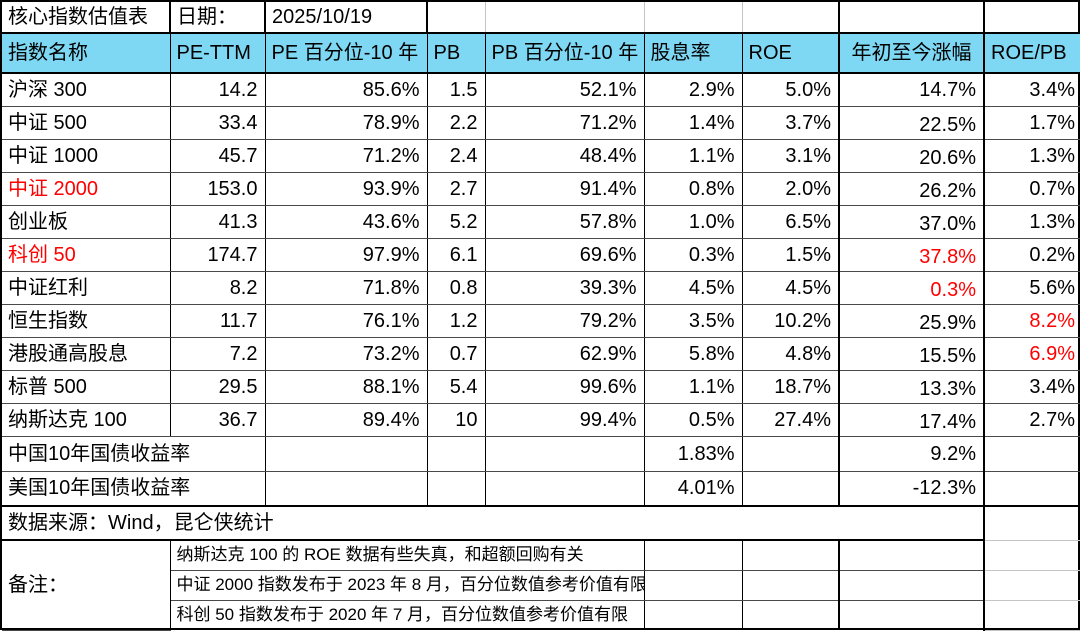  Describe the element at coordinates (218, 387) in the screenshot. I see `value-cell: 29.5` at that location.